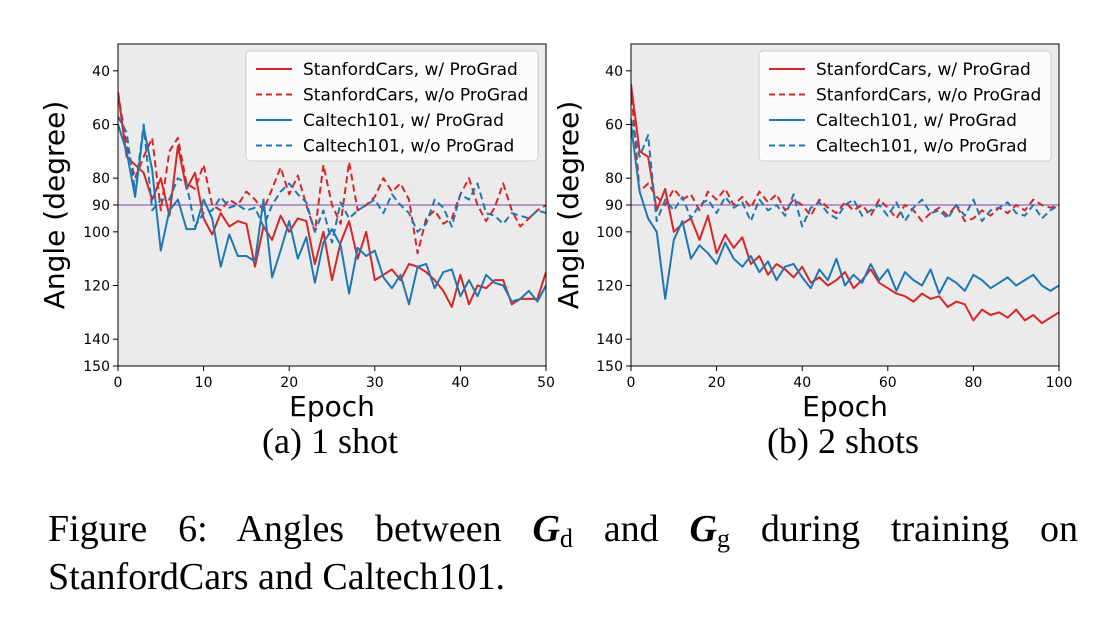  What do you see at coordinates (843, 441) in the screenshot?
I see `subcaption: (b) 2 shots` at bounding box center [843, 441].